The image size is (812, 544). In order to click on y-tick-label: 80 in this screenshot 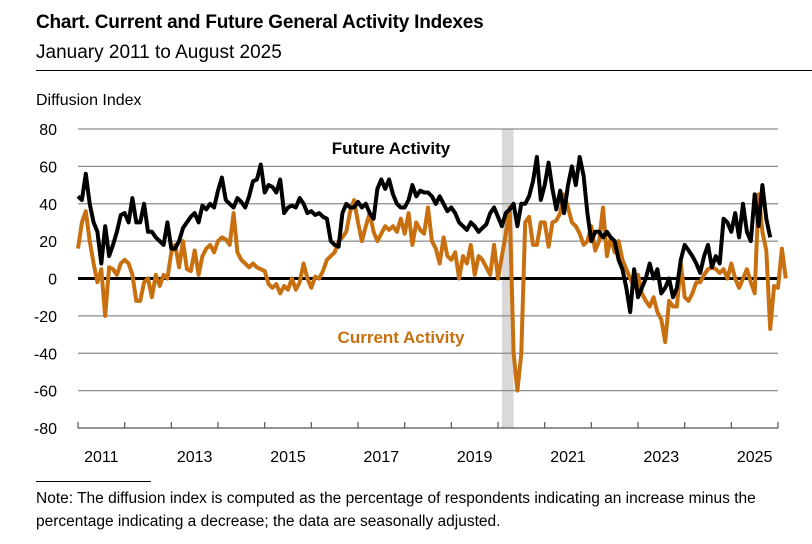, I will do `click(48, 130)`.